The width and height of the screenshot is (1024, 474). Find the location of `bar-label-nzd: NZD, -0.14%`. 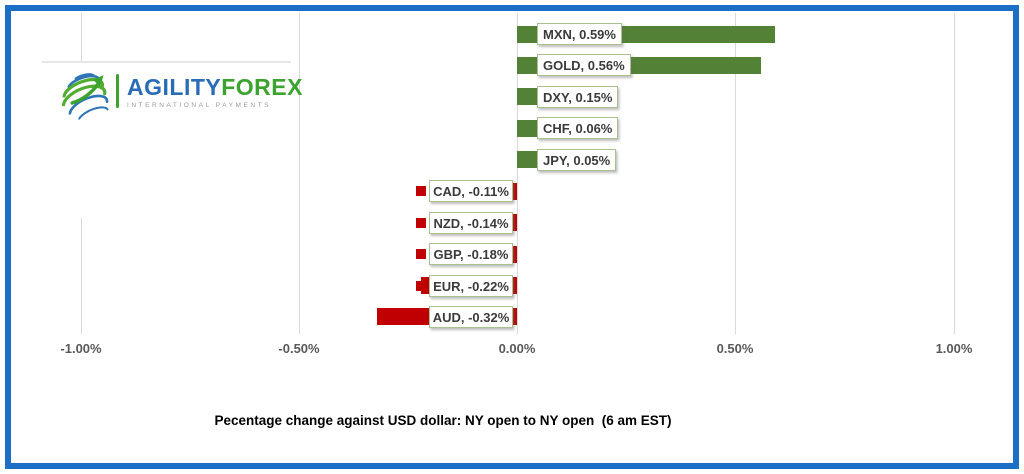

bar-label-nzd: NZD, -0.14% is located at coordinates (471, 223).